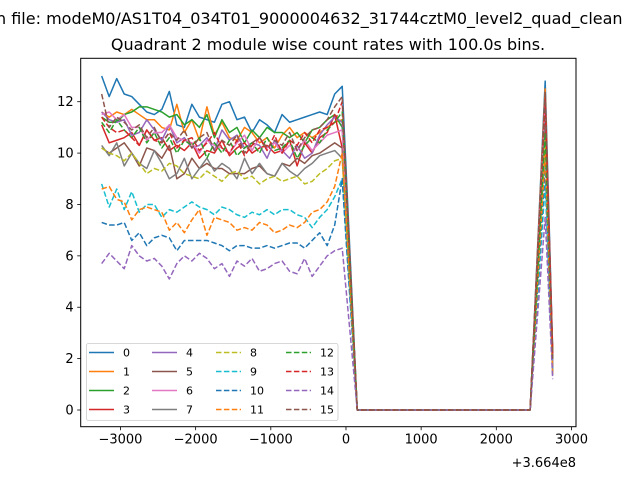 The width and height of the screenshot is (640, 480). I want to click on legend-label: 0, so click(126, 353).